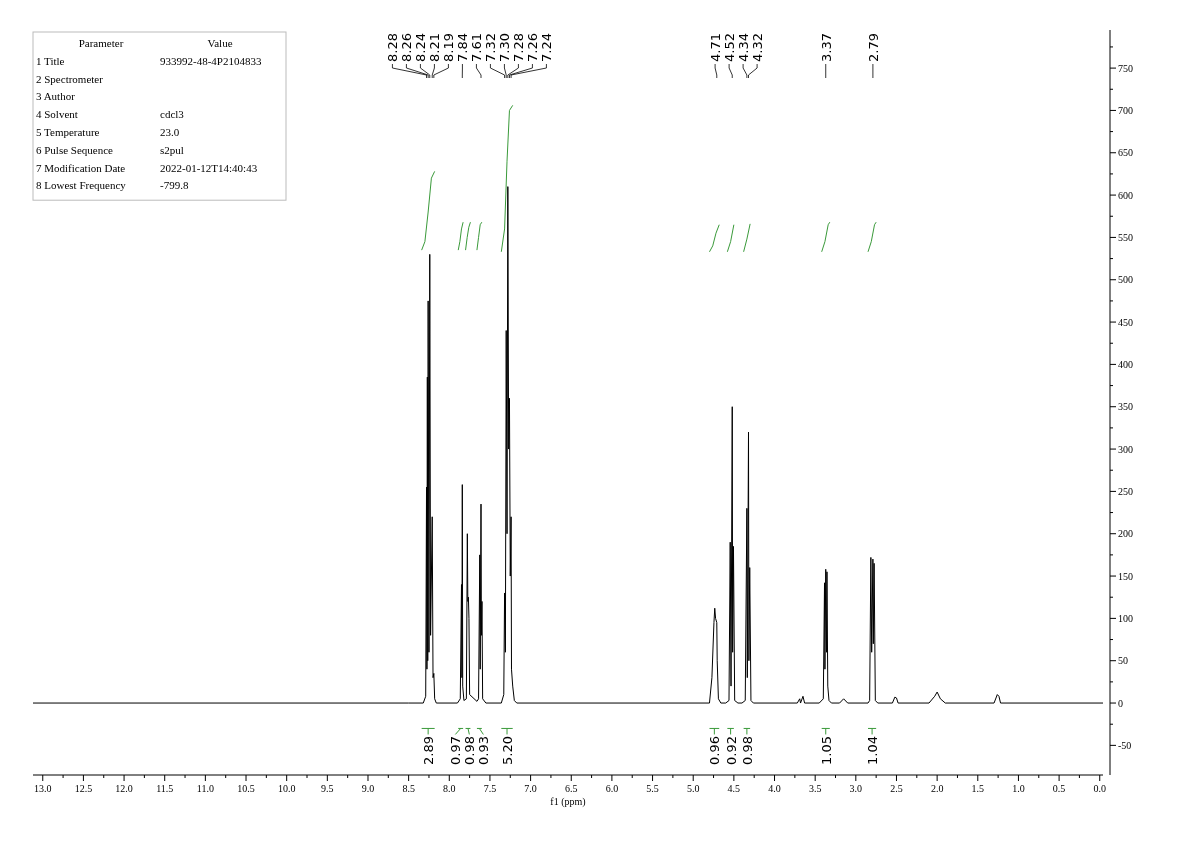 The width and height of the screenshot is (1190, 841). I want to click on annotation: 2.79, so click(873, 47).